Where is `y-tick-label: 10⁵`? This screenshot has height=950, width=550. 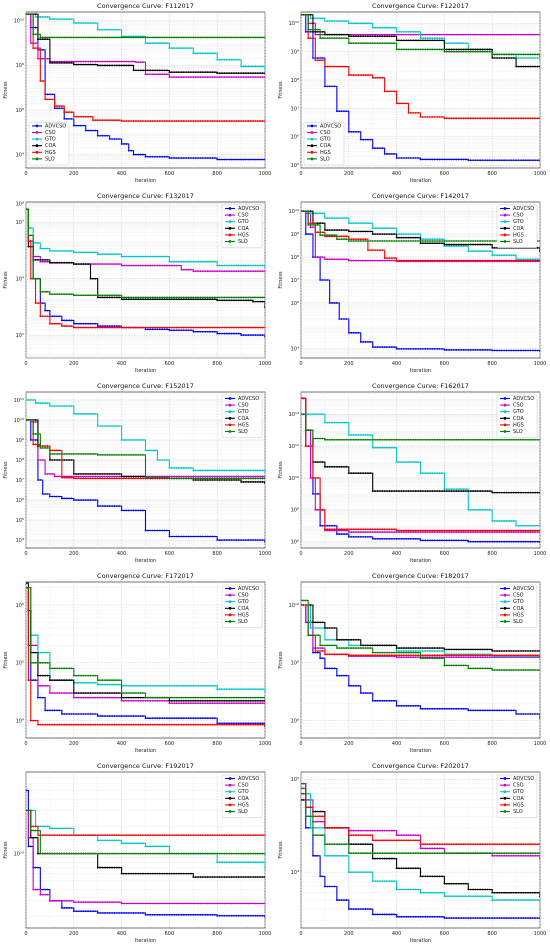 y-tick-label: 10⁵ is located at coordinates (20, 664).